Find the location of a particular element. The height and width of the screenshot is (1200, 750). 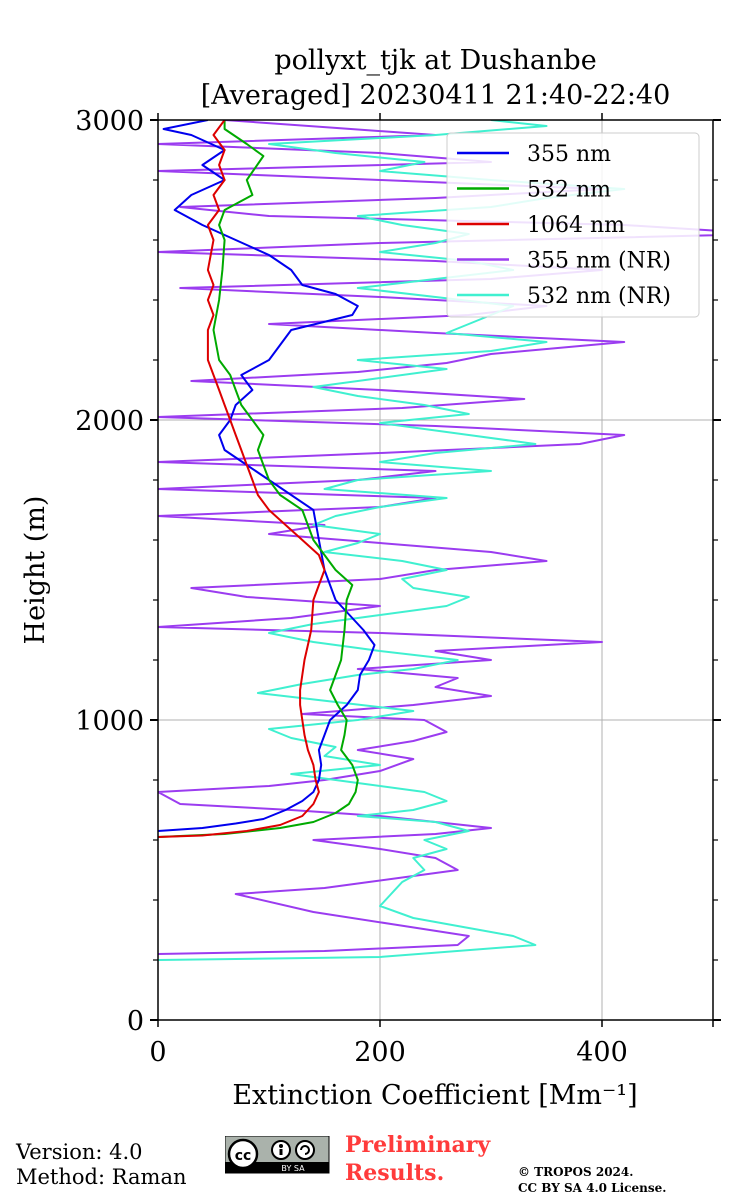

y-tick-label: 2000 is located at coordinates (109, 421).